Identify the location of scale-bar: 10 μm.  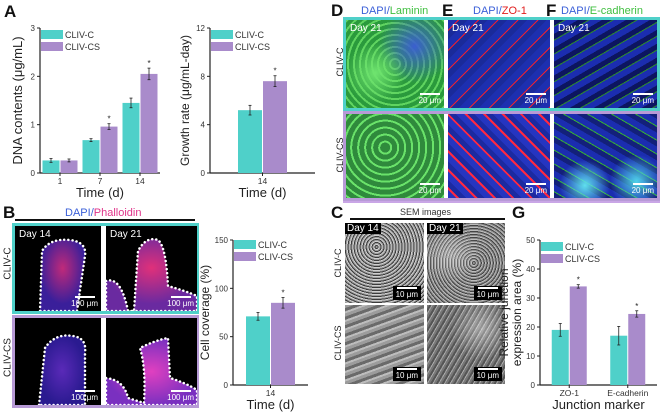
(487, 374).